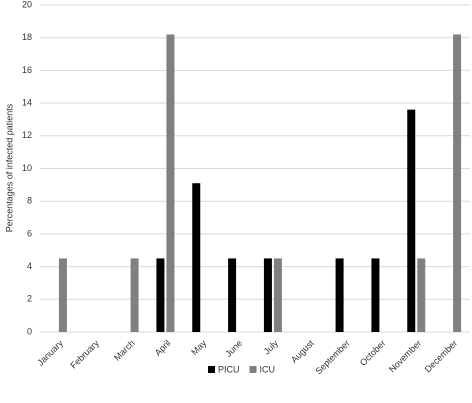 This screenshot has height=403, width=472. I want to click on x-tick-label: July, so click(271, 347).